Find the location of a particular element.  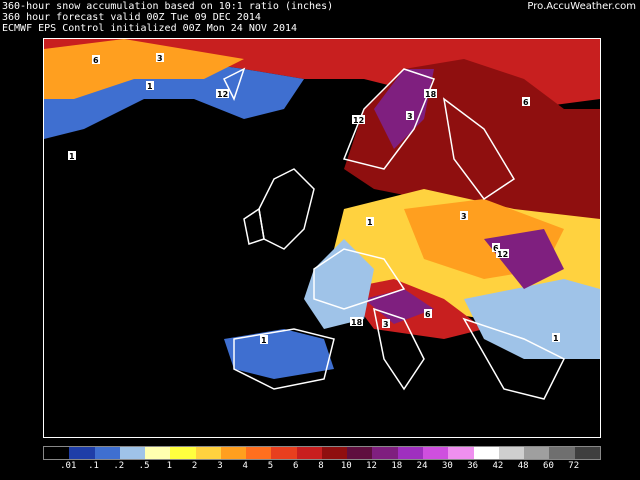

color-scale-ticks: .01.1.2.5 1 2 3 4 5 6 8 10 12 18 24 30 36 42 48 60 72 is located at coordinates (321, 467).